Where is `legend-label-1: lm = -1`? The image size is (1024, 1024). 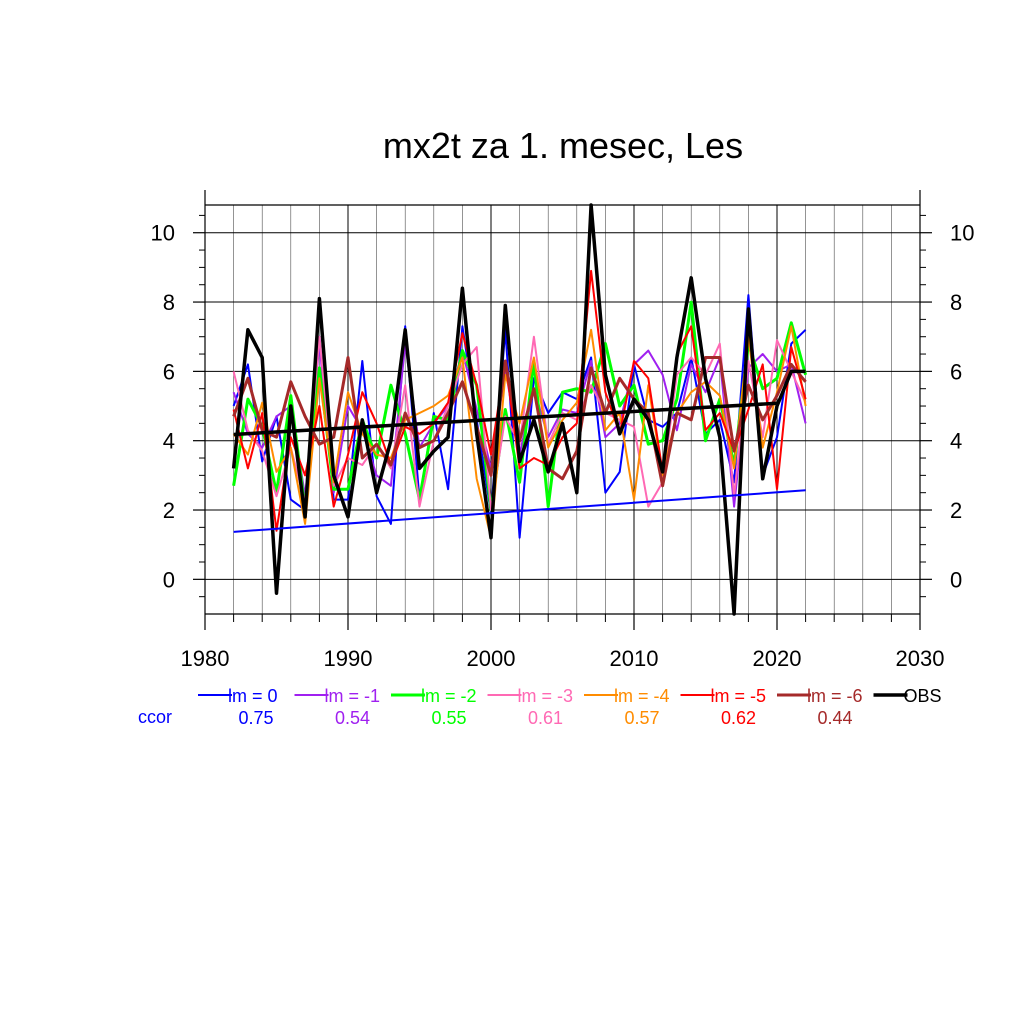
legend-label-1: lm = -1 is located at coordinates (353, 696).